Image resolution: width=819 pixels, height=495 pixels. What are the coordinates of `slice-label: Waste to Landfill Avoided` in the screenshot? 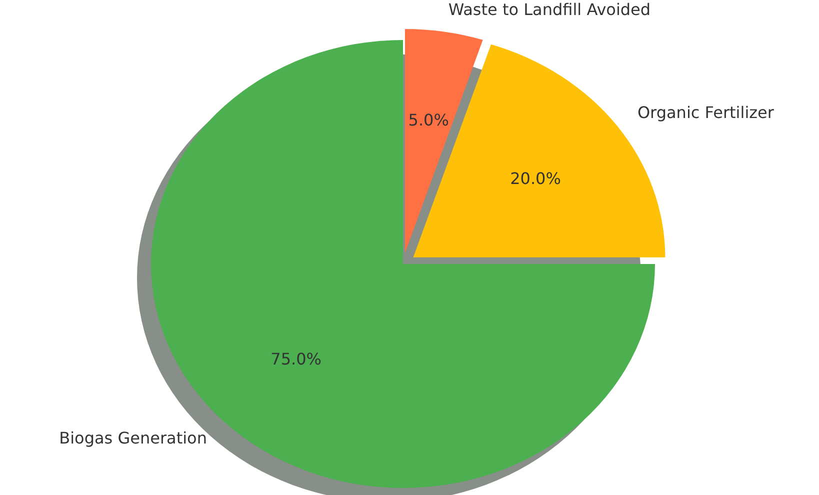 It's located at (549, 10).